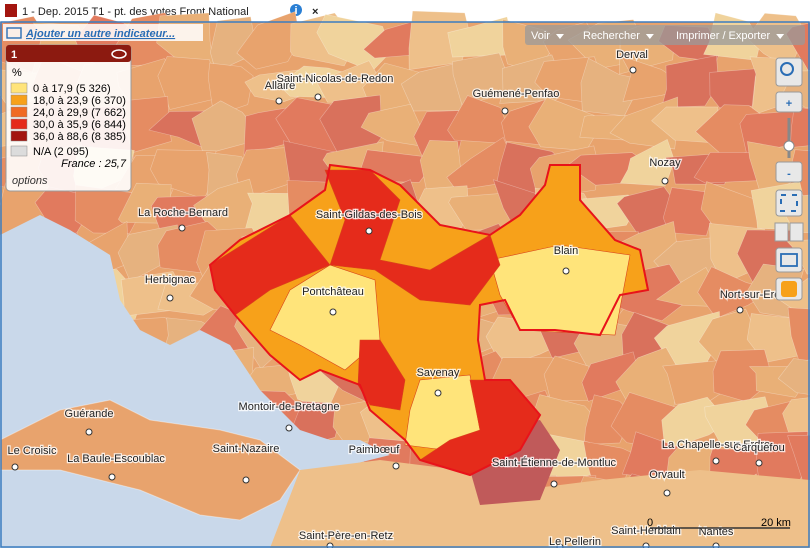 The image size is (810, 553). I want to click on zoom-out-button, so click(789, 172).